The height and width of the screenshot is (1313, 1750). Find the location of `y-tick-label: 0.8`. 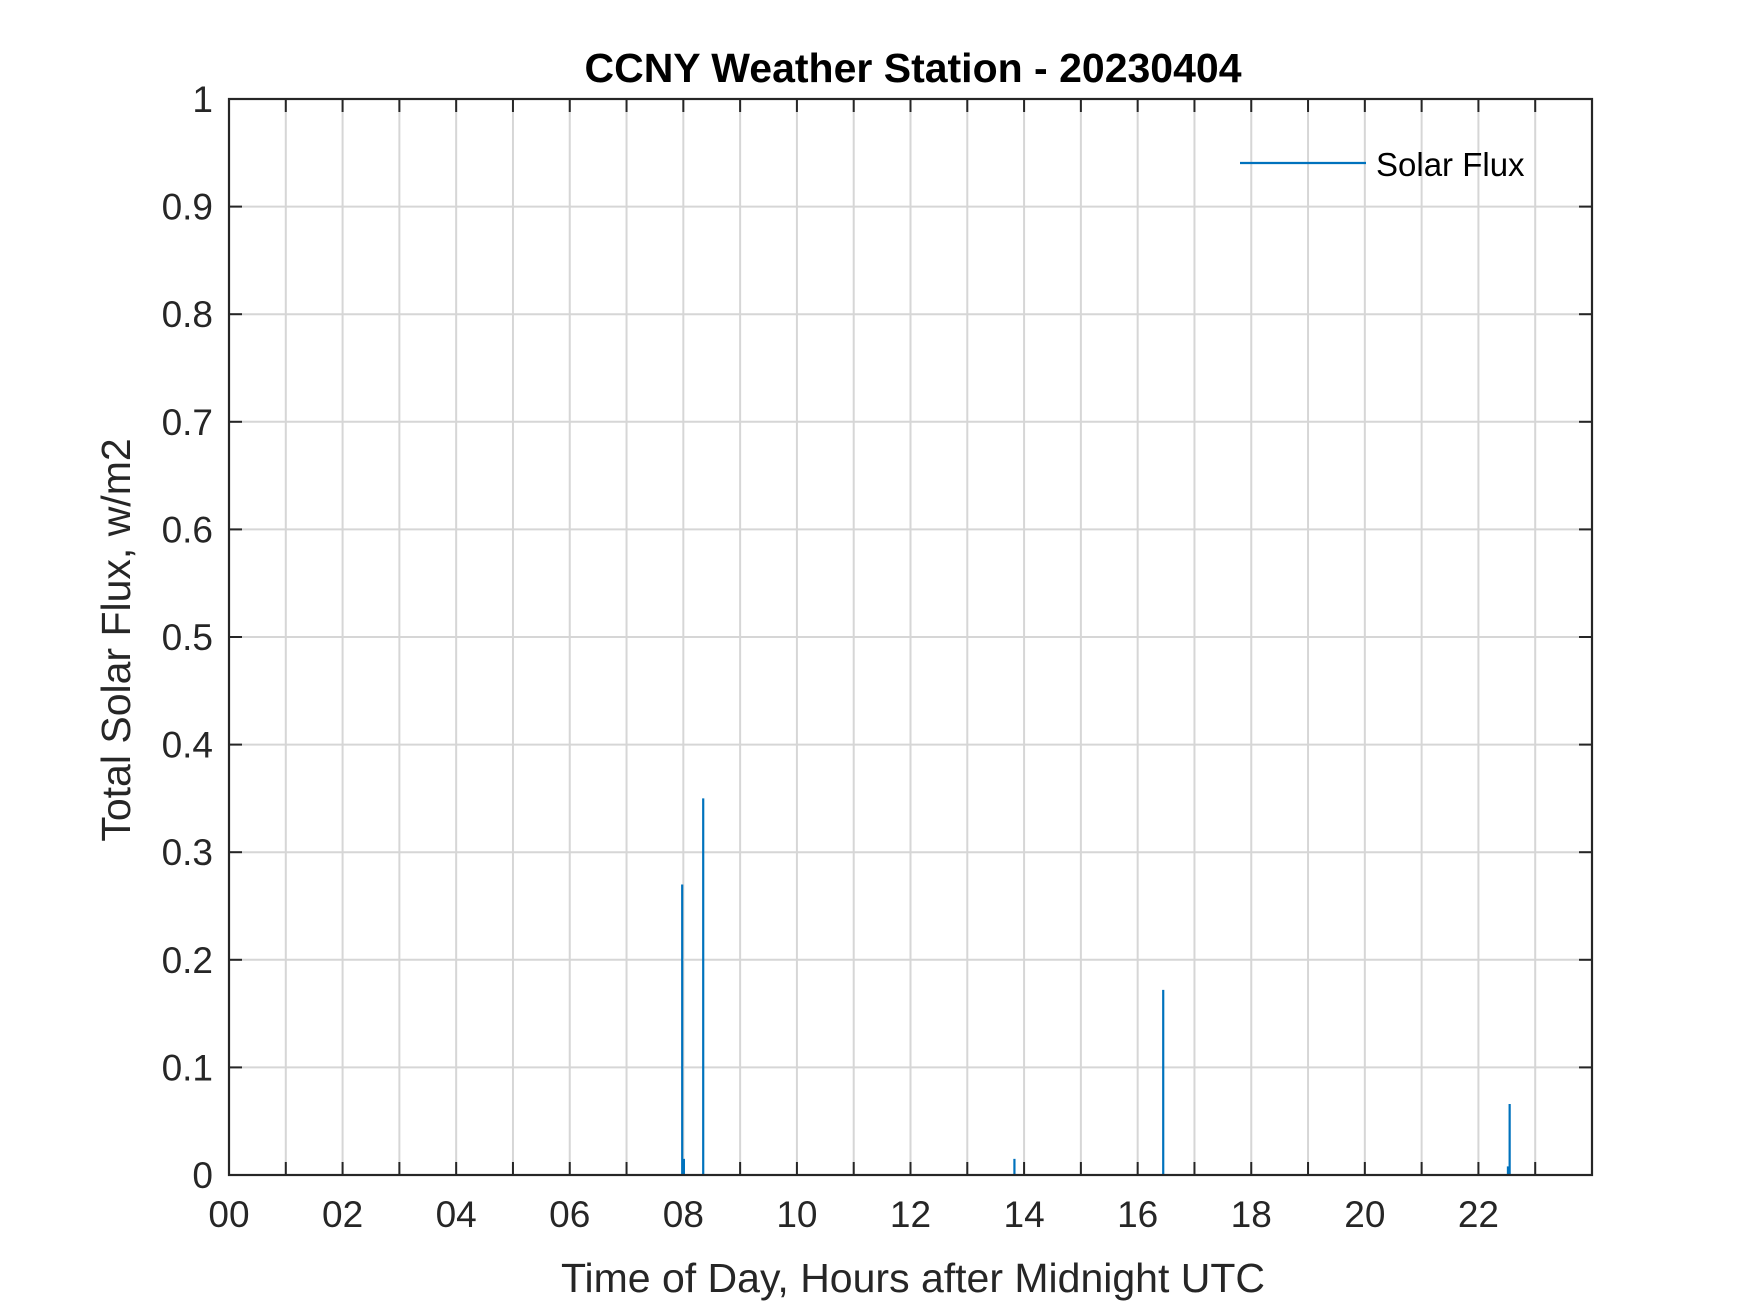

y-tick-label: 0.8 is located at coordinates (187, 314).